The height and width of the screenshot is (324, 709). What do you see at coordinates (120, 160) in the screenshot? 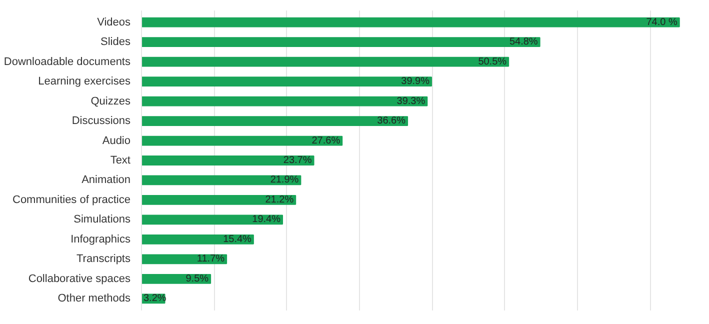
I see `y-tick-label: Text` at bounding box center [120, 160].